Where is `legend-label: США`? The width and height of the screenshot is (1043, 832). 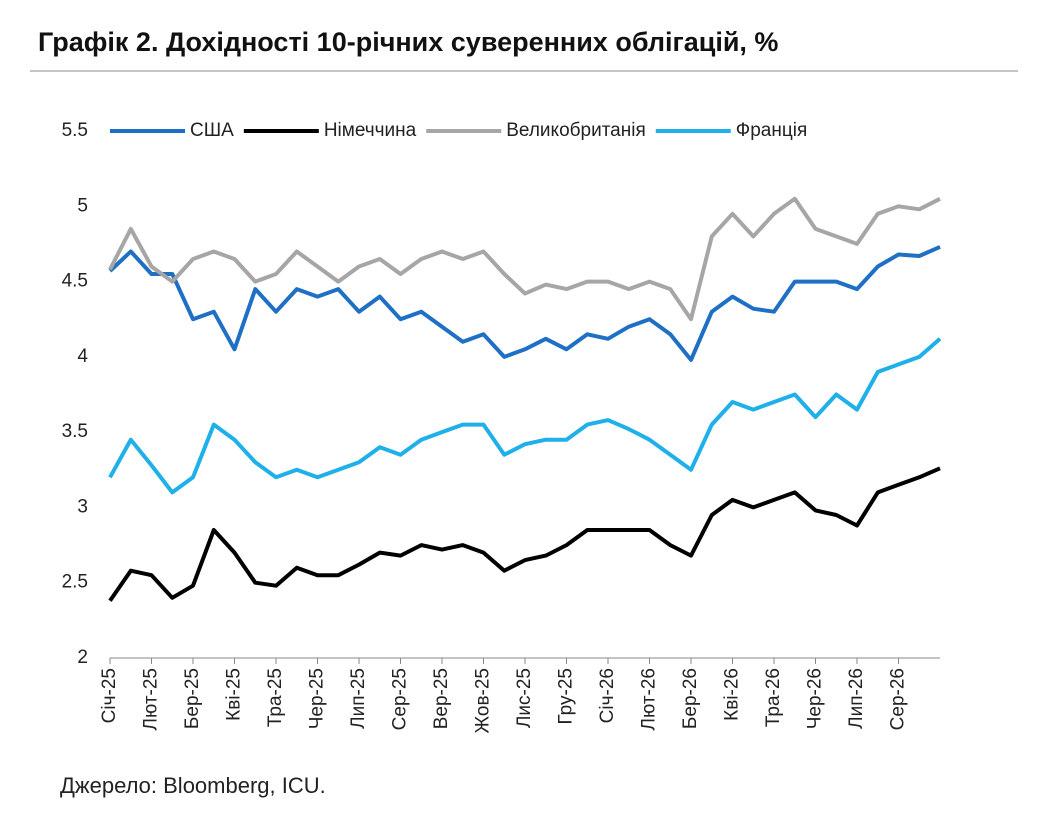
legend-label: США is located at coordinates (212, 130).